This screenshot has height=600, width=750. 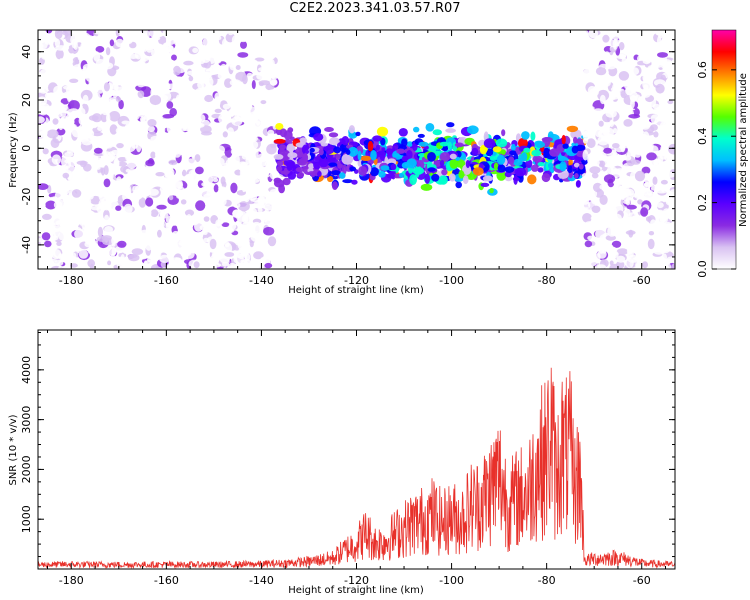 What do you see at coordinates (716, 169) in the screenshot?
I see `colorbar-ticks: 0.0 0.2 0.4 0.6` at bounding box center [716, 169].